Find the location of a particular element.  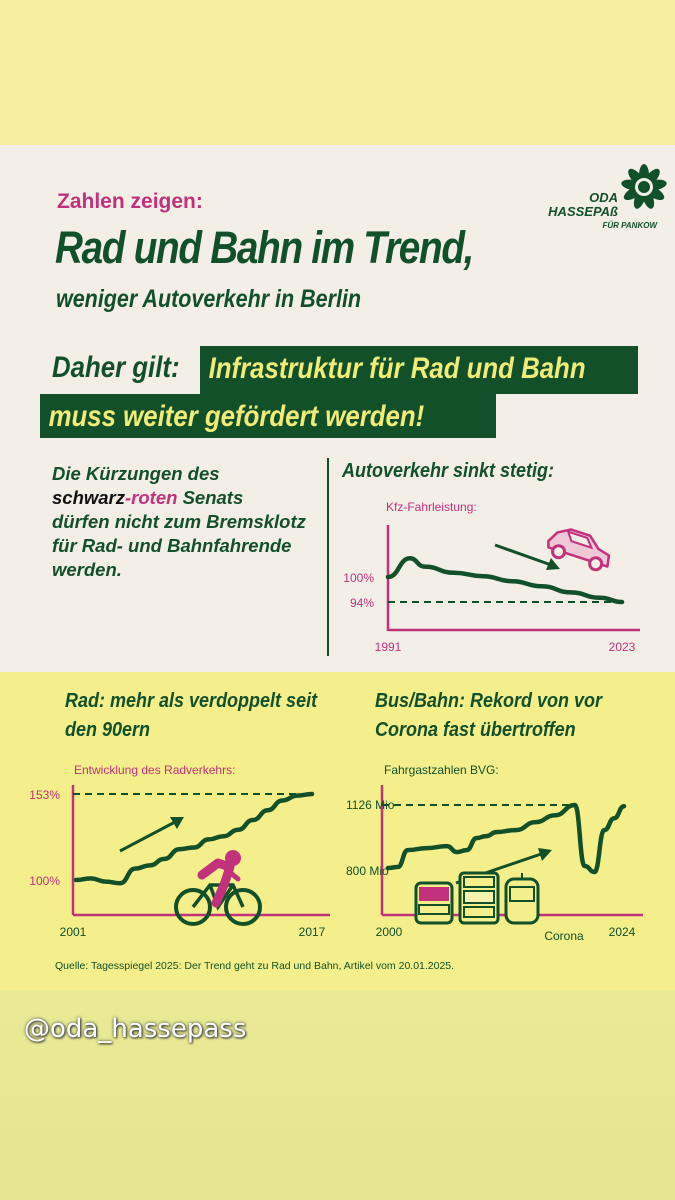

bahn-y-label-1126: 1126 Mio is located at coordinates (370, 805).